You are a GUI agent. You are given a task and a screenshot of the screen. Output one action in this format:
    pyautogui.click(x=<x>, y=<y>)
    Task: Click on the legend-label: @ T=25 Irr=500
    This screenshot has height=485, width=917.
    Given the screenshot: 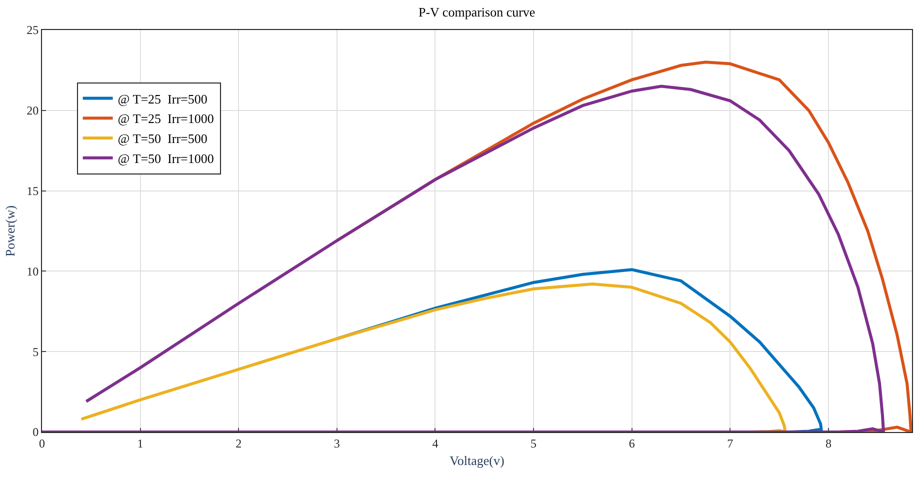 What is the action you would take?
    pyautogui.click(x=163, y=98)
    